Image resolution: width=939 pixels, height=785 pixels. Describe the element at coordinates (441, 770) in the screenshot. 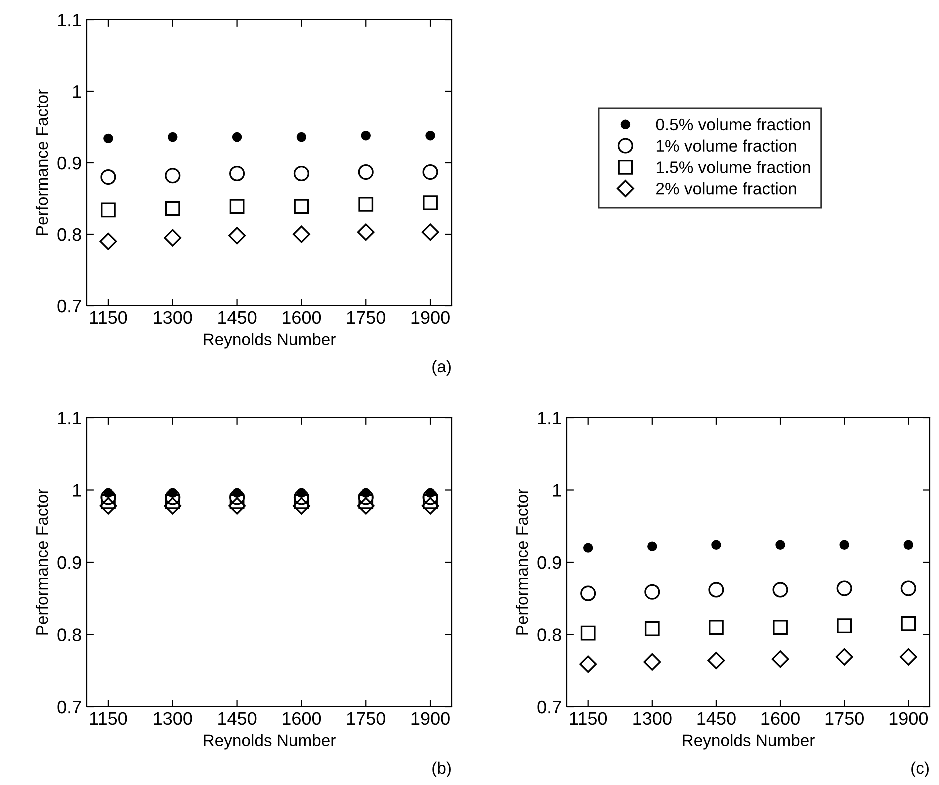

I see `text: (b)` at that location.